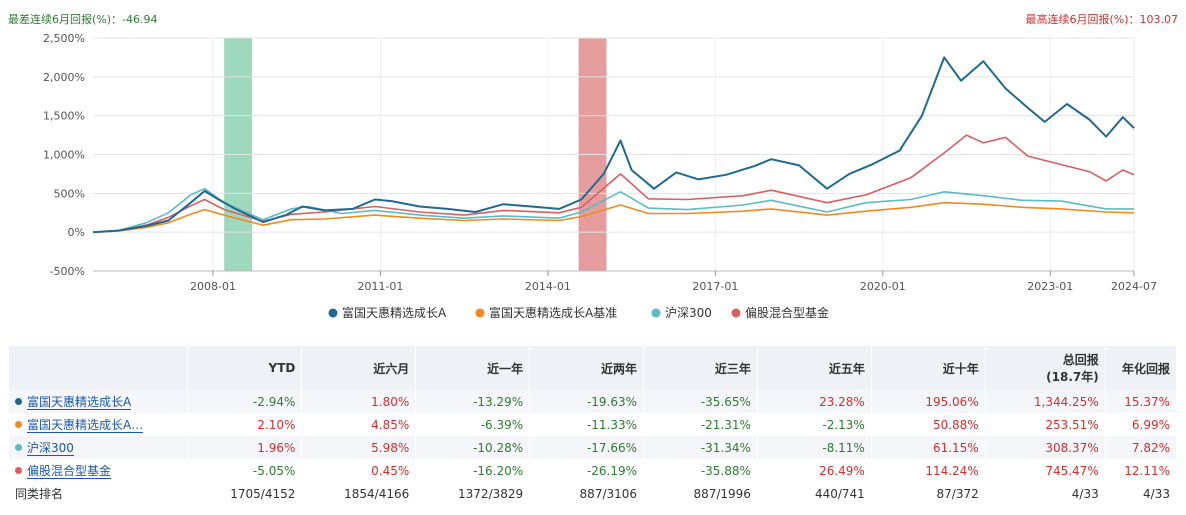 This screenshot has width=1186, height=515. I want to click on y-tick-label: 500%, so click(69, 193).